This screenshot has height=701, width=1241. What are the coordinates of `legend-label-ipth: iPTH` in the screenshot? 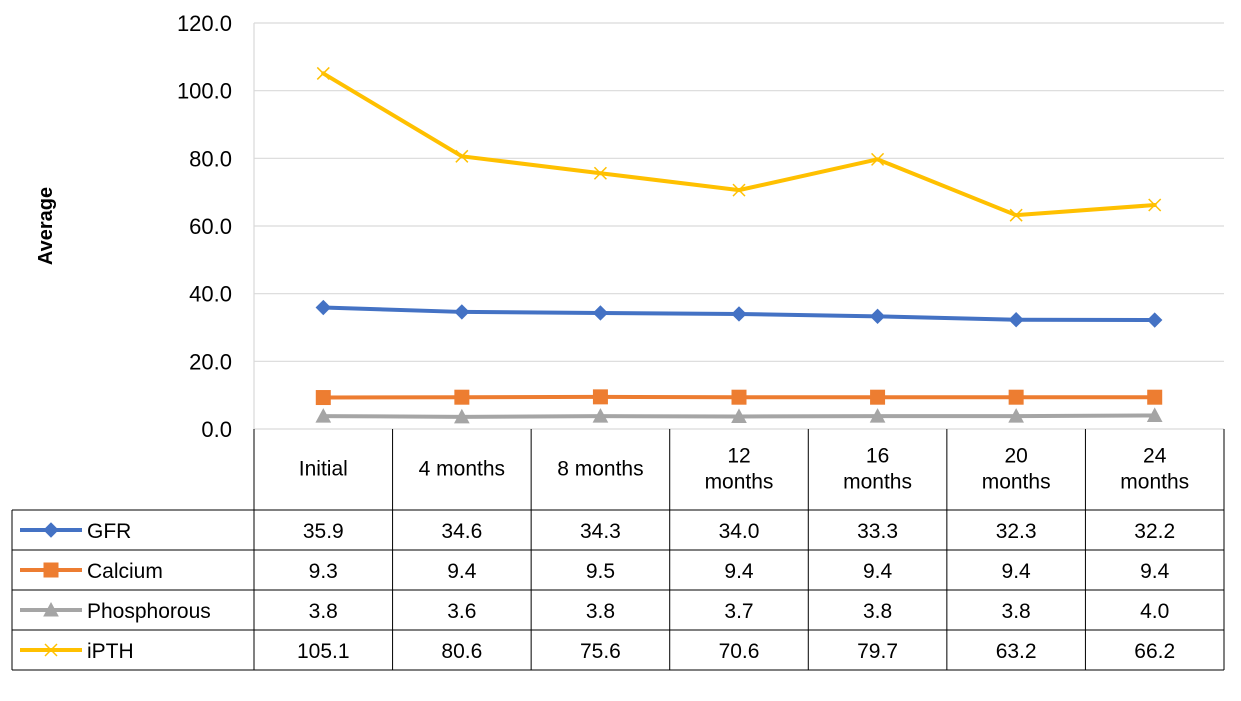 It's located at (110, 651).